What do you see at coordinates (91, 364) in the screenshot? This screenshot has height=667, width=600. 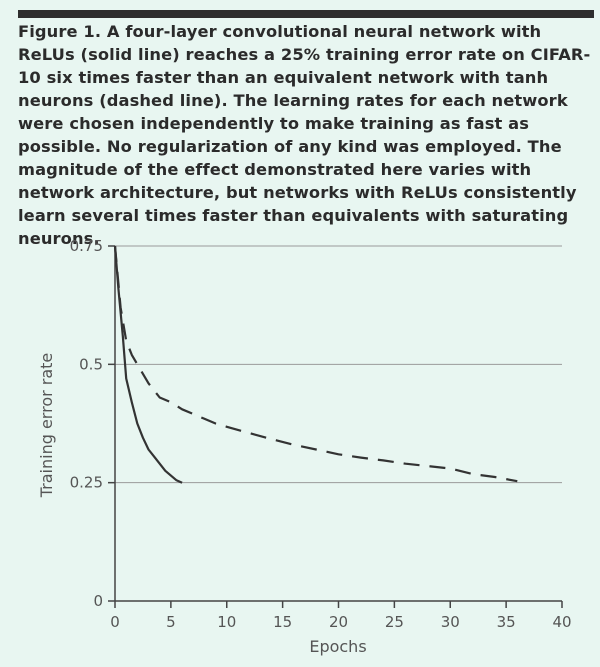 I see `y-tick-label: 0.5` at bounding box center [91, 364].